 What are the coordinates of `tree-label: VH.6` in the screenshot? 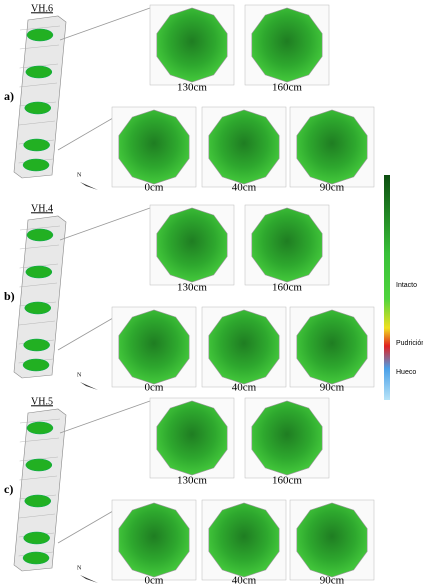 It's located at (42, 8).